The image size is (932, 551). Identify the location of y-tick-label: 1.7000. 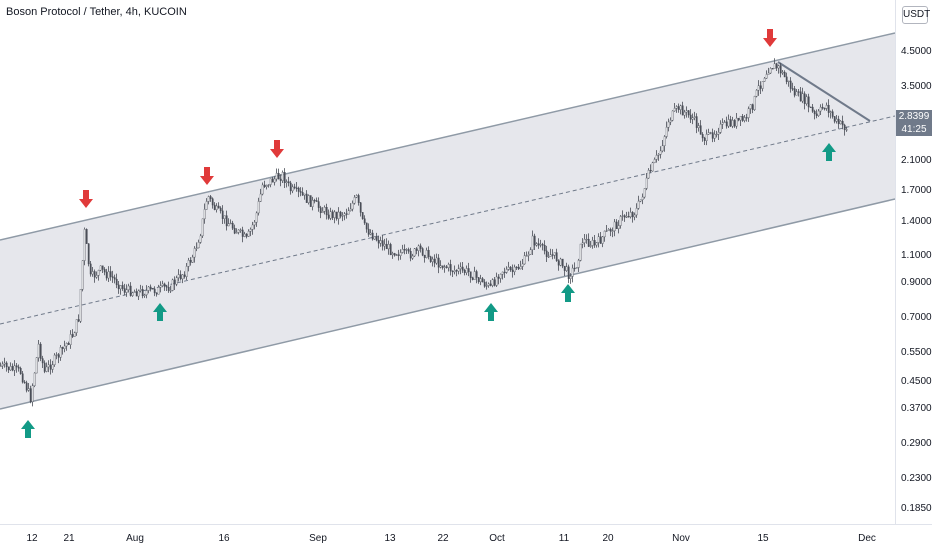
(916, 190).